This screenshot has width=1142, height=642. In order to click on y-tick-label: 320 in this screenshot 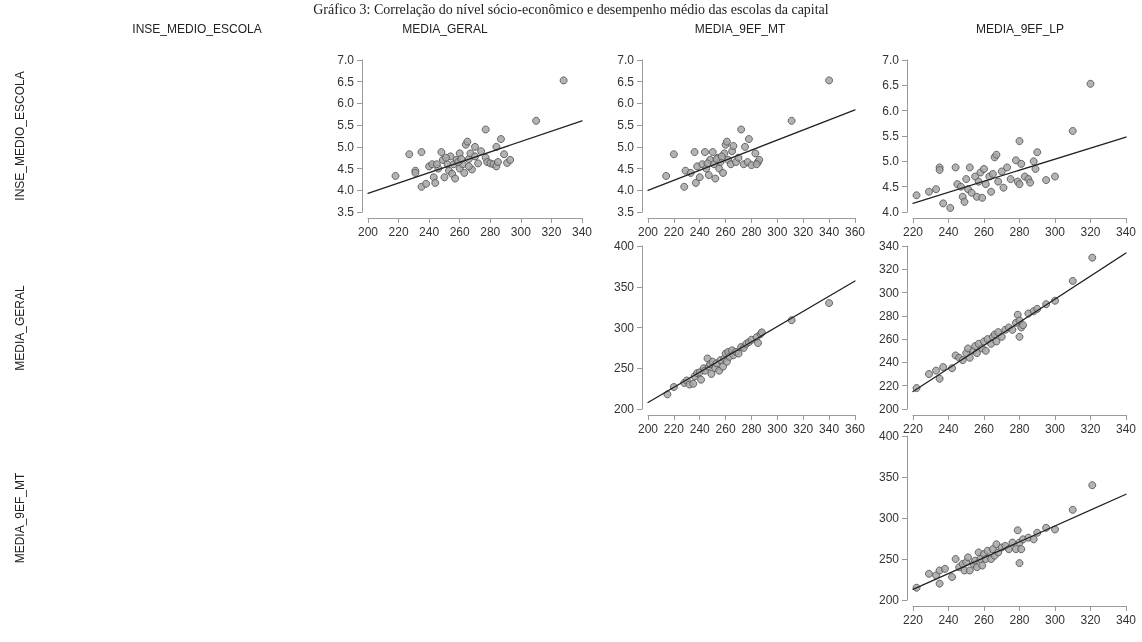, I will do `click(889, 269)`.